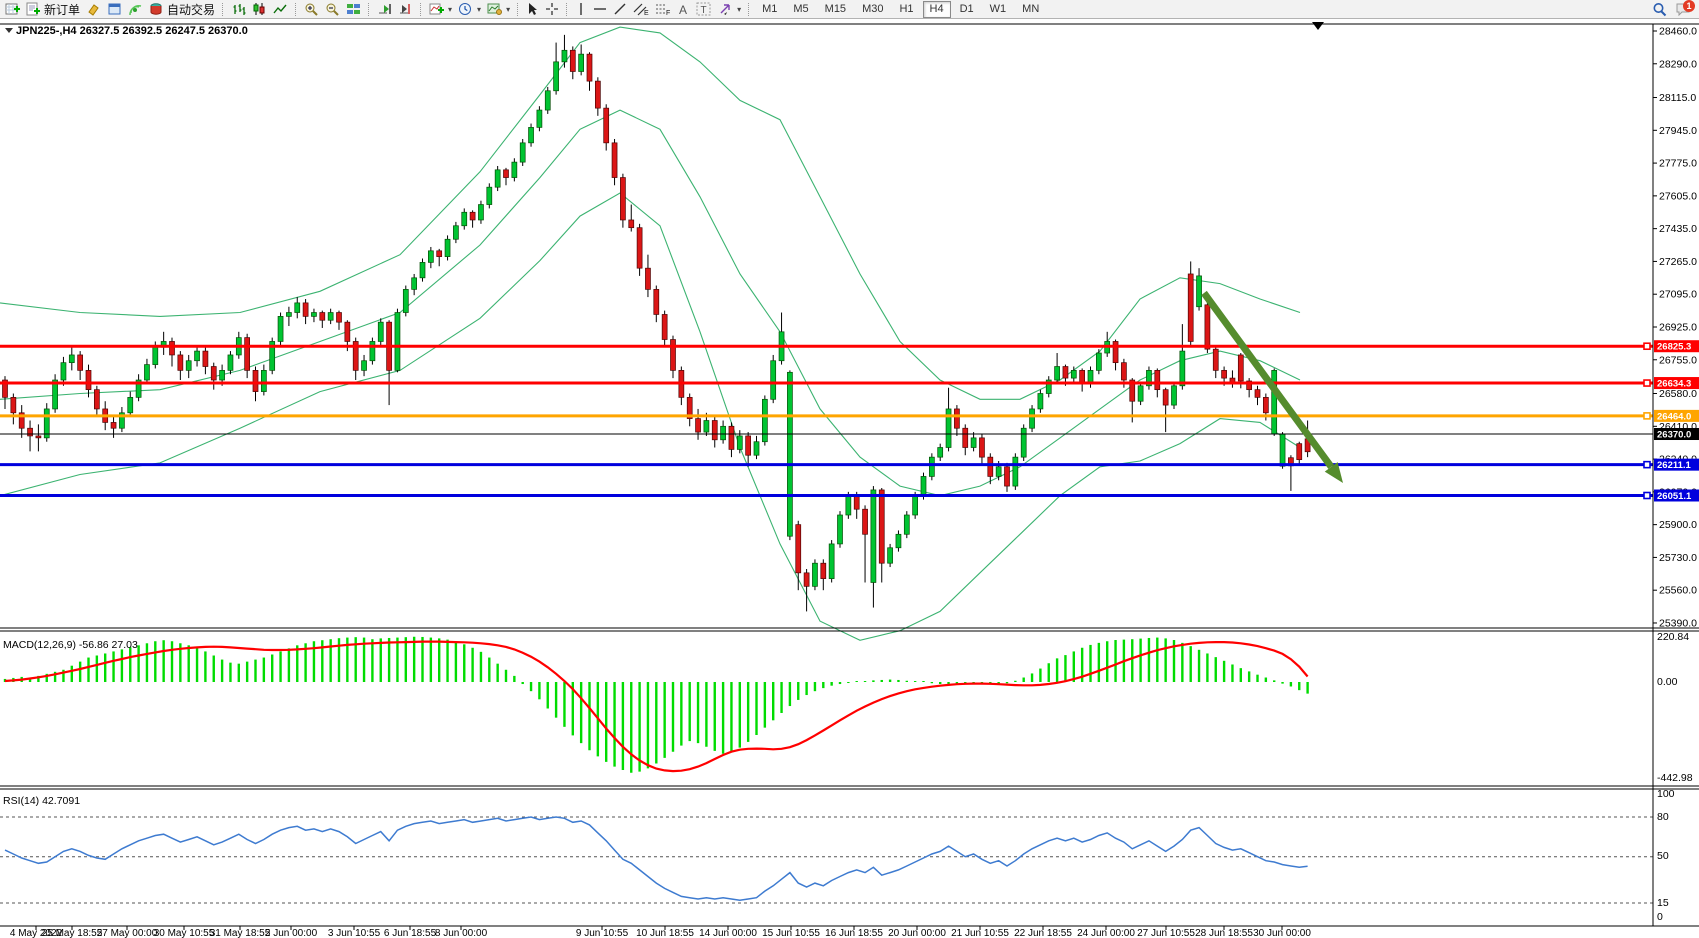 This screenshot has width=1699, height=938. What do you see at coordinates (1660, 9) in the screenshot?
I see `search-button` at bounding box center [1660, 9].